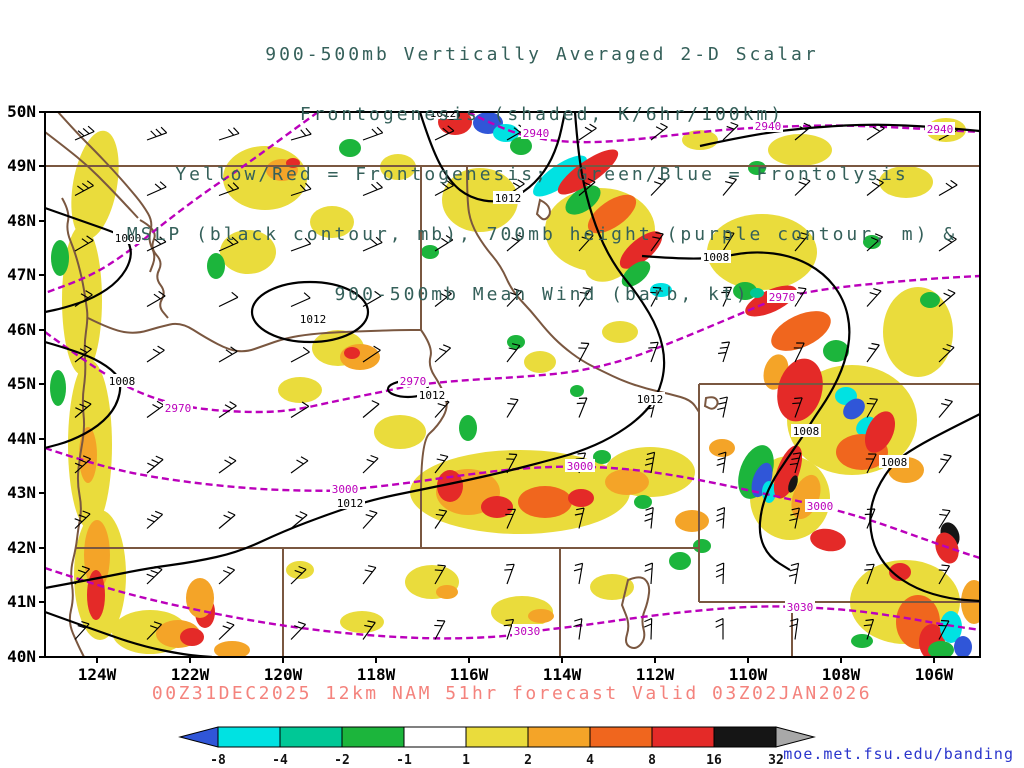 The width and height of the screenshot is (1024, 768). What do you see at coordinates (542, 114) in the screenshot?
I see `title-line-2: Frontogenesis (shaded, K/6hr/100km)` at bounding box center [542, 114].